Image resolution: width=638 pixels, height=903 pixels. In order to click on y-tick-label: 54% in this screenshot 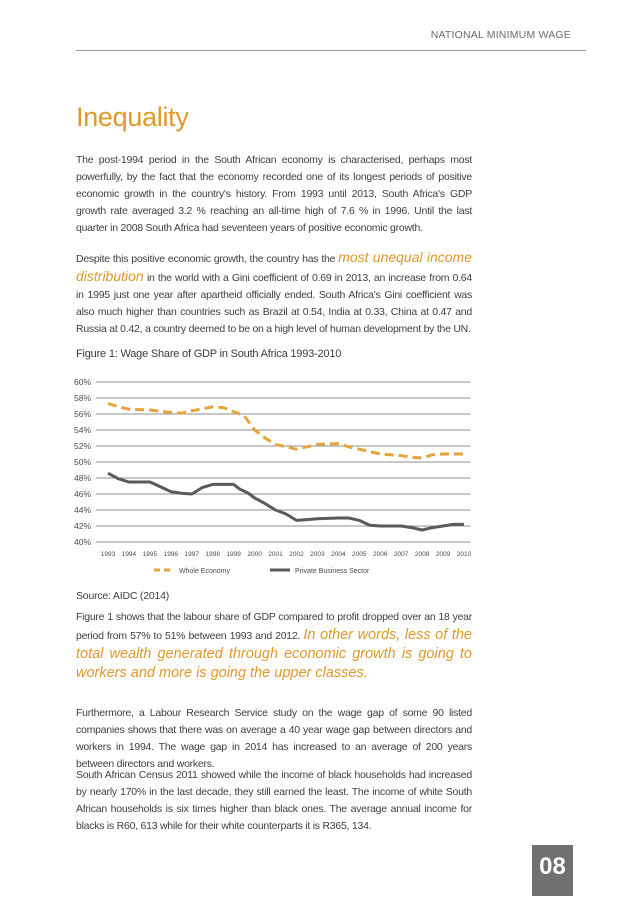, I will do `click(82, 430)`.